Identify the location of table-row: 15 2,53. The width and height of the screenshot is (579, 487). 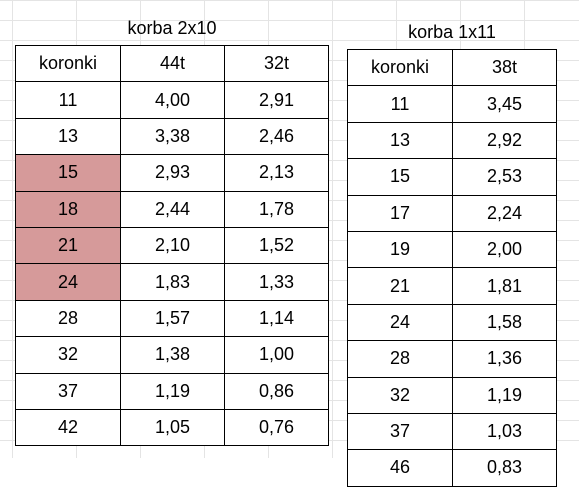
(452, 177).